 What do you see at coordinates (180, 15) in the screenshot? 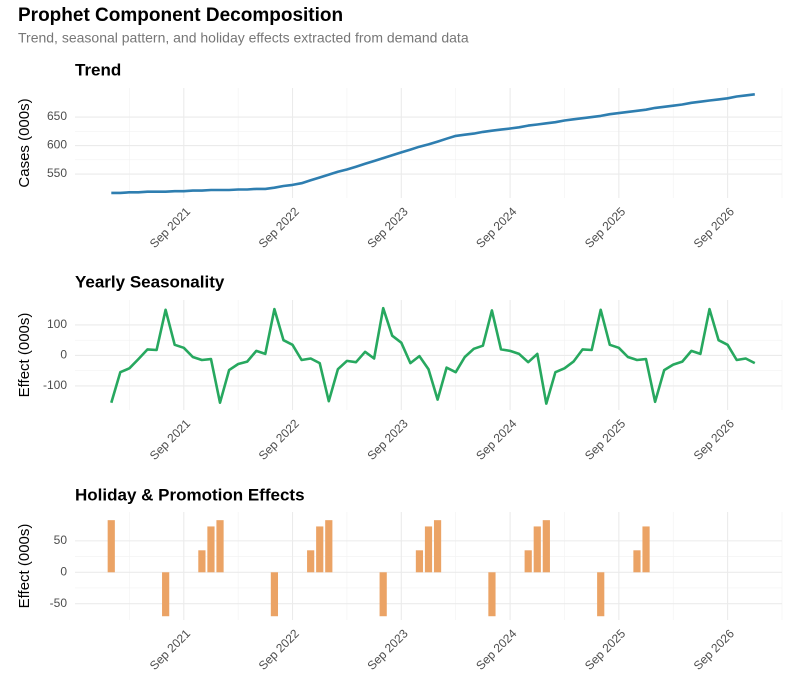
I see `figure-title: Prophet Component Decomposition` at bounding box center [180, 15].